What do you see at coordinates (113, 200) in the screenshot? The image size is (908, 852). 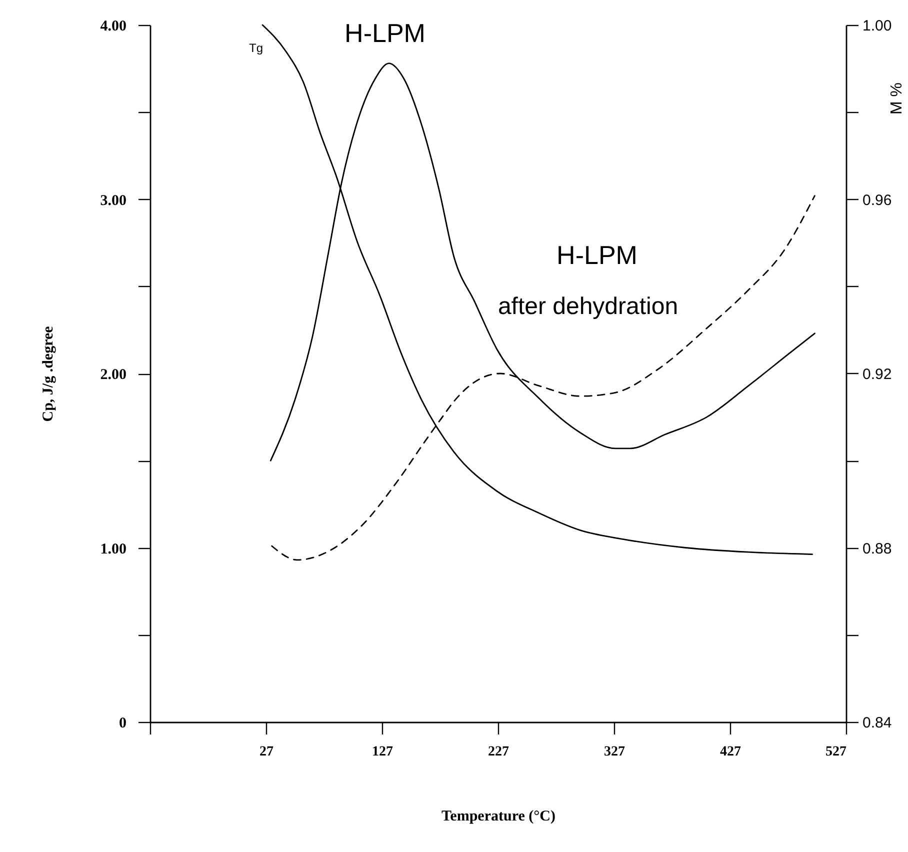 I see `y-tick-label: 3.00` at bounding box center [113, 200].